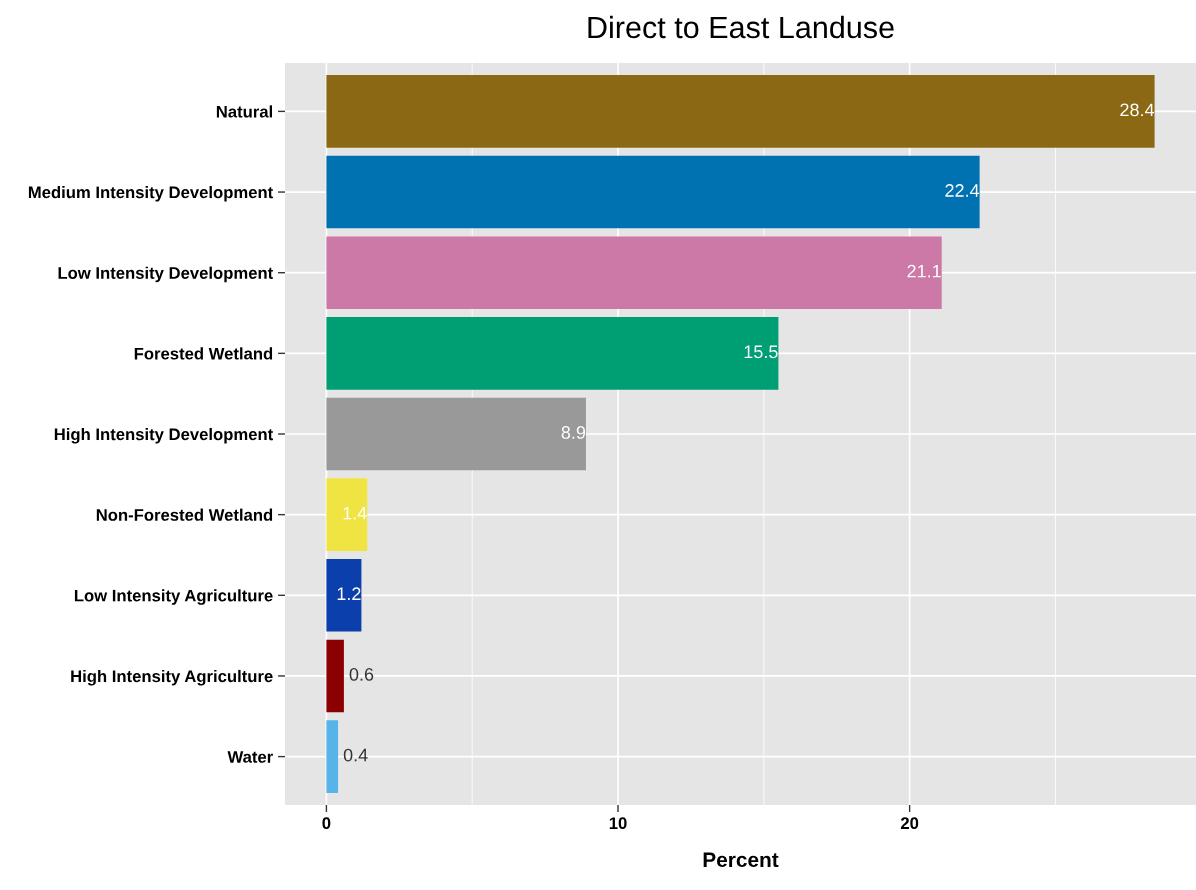 The height and width of the screenshot is (890, 1196). What do you see at coordinates (741, 860) in the screenshot?
I see `x-axis-title: Percent` at bounding box center [741, 860].